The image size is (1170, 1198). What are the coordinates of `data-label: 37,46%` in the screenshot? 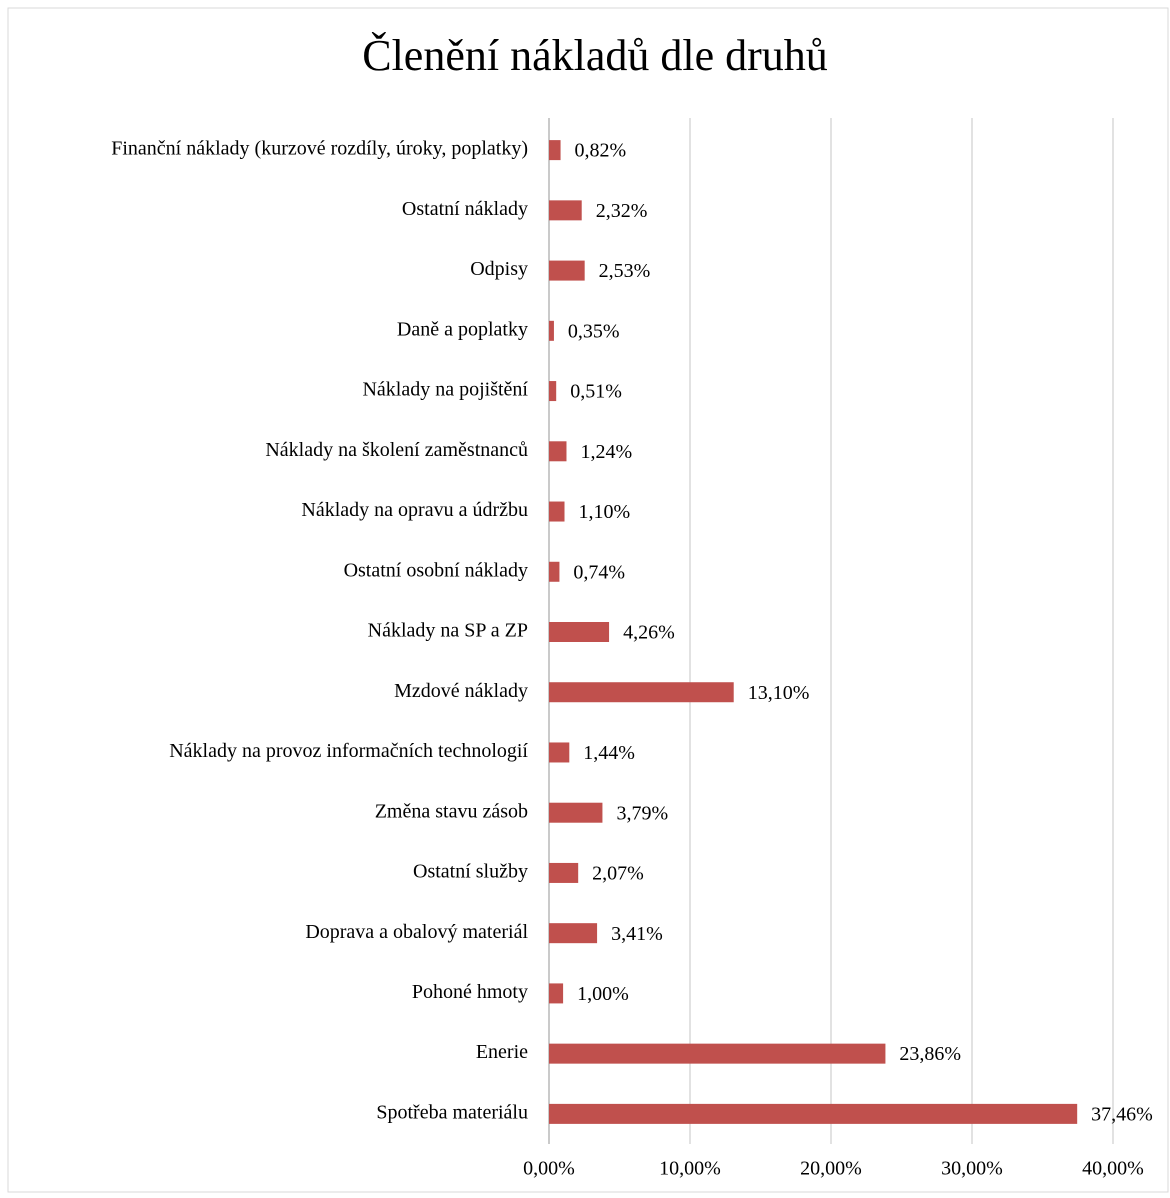 It's located at (1122, 1114).